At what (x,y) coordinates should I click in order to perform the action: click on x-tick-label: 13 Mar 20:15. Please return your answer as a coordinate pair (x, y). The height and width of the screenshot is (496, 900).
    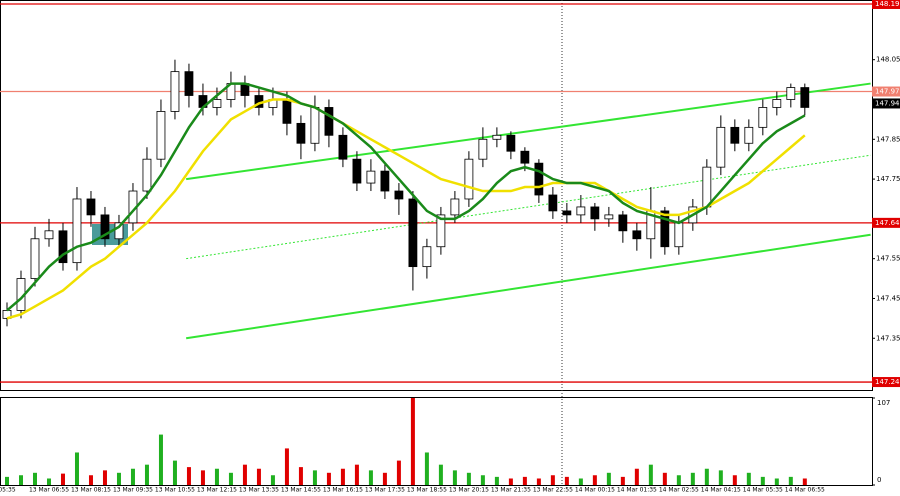
    Looking at the image, I should click on (469, 490).